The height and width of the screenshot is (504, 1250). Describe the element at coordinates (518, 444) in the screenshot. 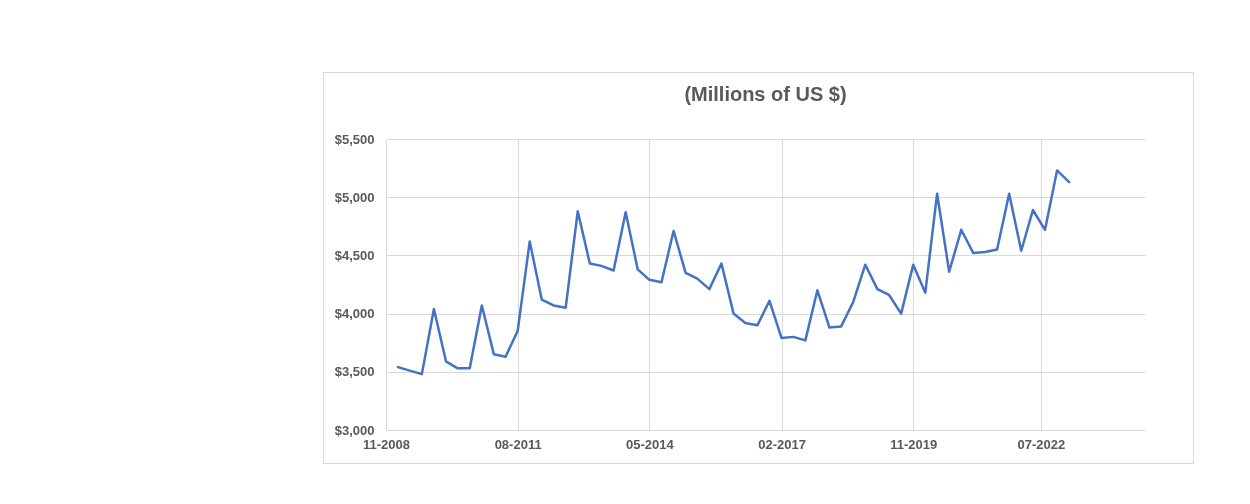

I see `x-tick-label: 08-2011` at that location.